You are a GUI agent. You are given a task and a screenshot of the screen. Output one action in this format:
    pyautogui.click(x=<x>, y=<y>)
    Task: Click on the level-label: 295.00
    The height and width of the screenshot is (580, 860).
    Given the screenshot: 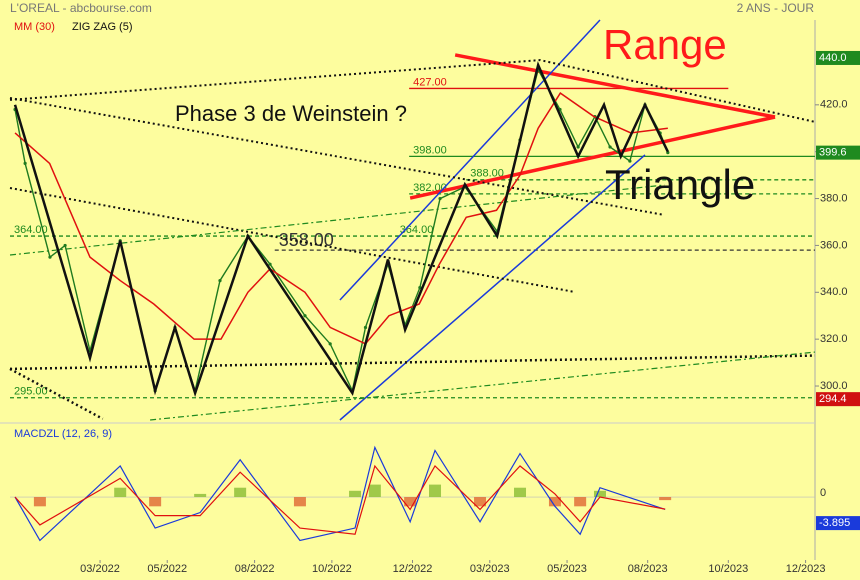 What is the action you would take?
    pyautogui.click(x=31, y=392)
    